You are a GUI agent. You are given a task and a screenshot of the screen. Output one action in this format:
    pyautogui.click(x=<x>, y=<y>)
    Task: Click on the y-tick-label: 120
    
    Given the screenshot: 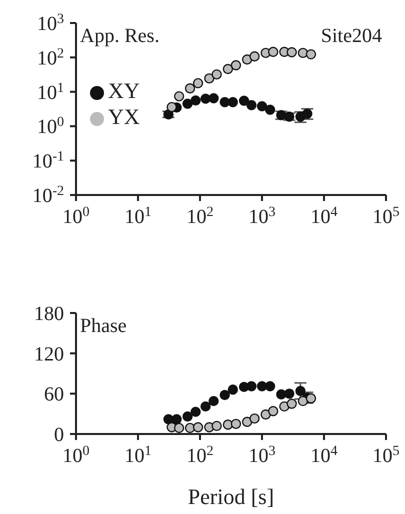 What is the action you would take?
    pyautogui.click(x=49, y=354)
    